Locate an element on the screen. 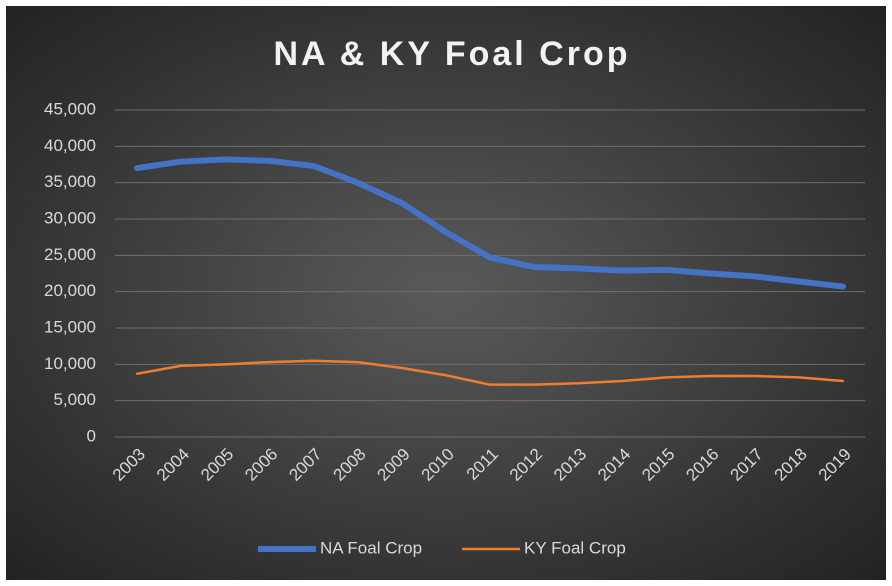 This screenshot has height=586, width=892. y-tick-label: 5,000 is located at coordinates (74, 399).